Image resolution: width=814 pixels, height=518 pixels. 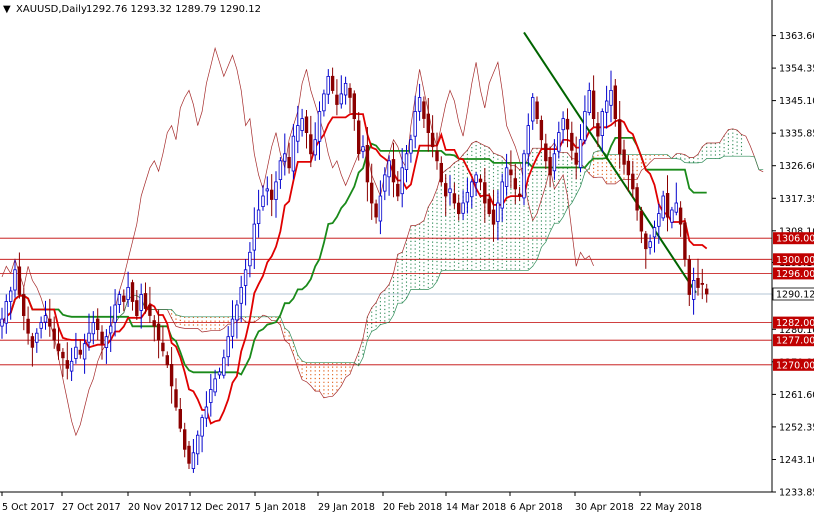 I want to click on price-level-tag-label: 1277.00, so click(x=795, y=341).